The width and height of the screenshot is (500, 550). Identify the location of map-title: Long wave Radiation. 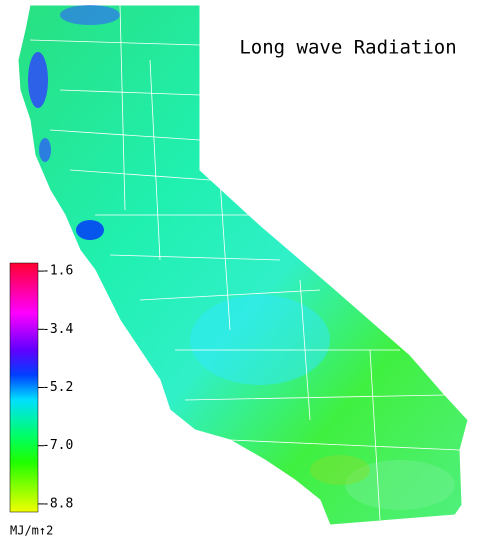
(347, 48).